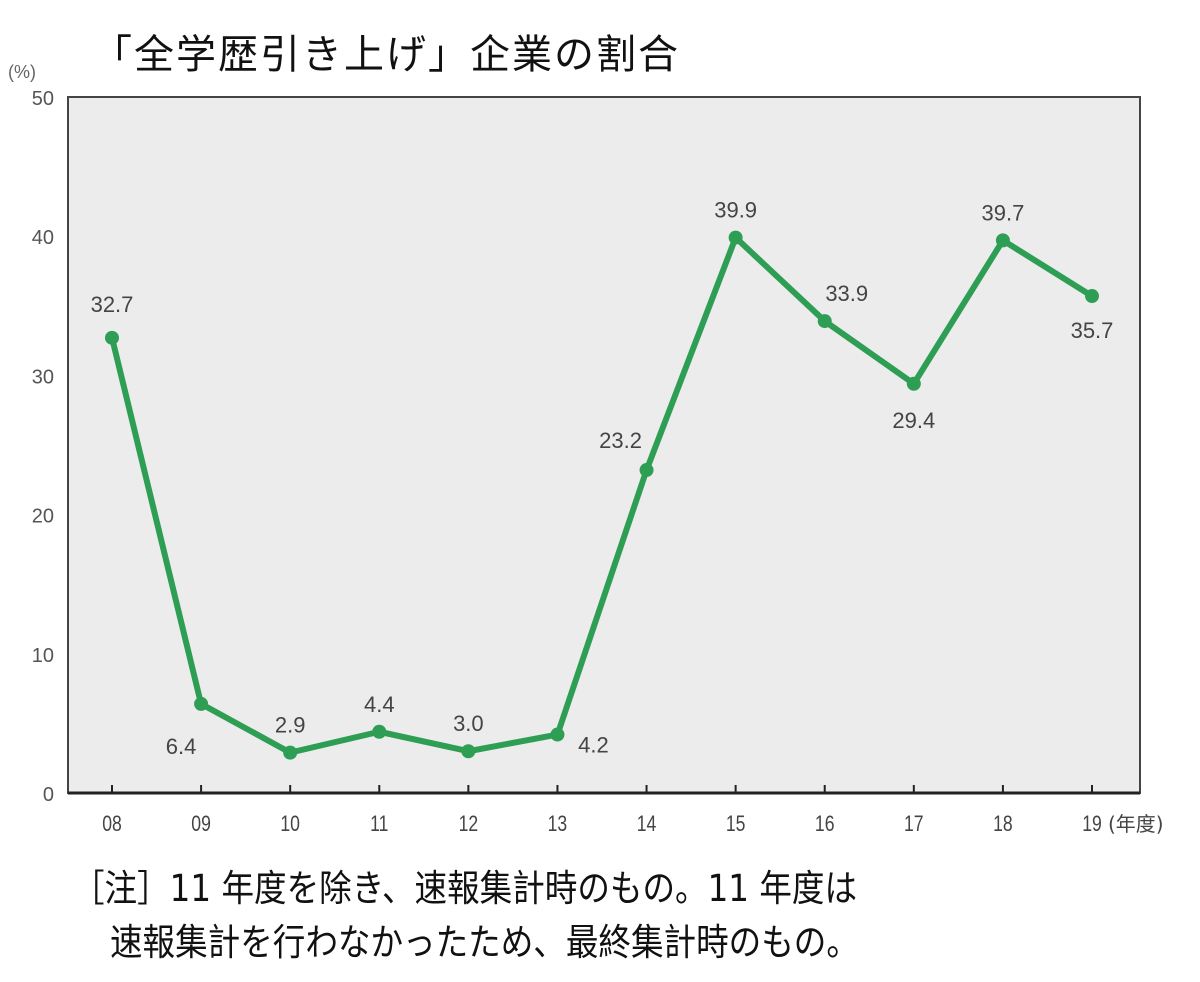  What do you see at coordinates (647, 824) in the screenshot?
I see `x-tick-label: 14` at bounding box center [647, 824].